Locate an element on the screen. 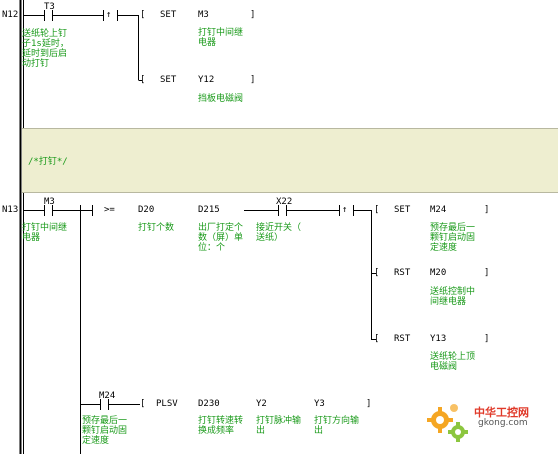  rung-number: N12 is located at coordinates (10, 15).